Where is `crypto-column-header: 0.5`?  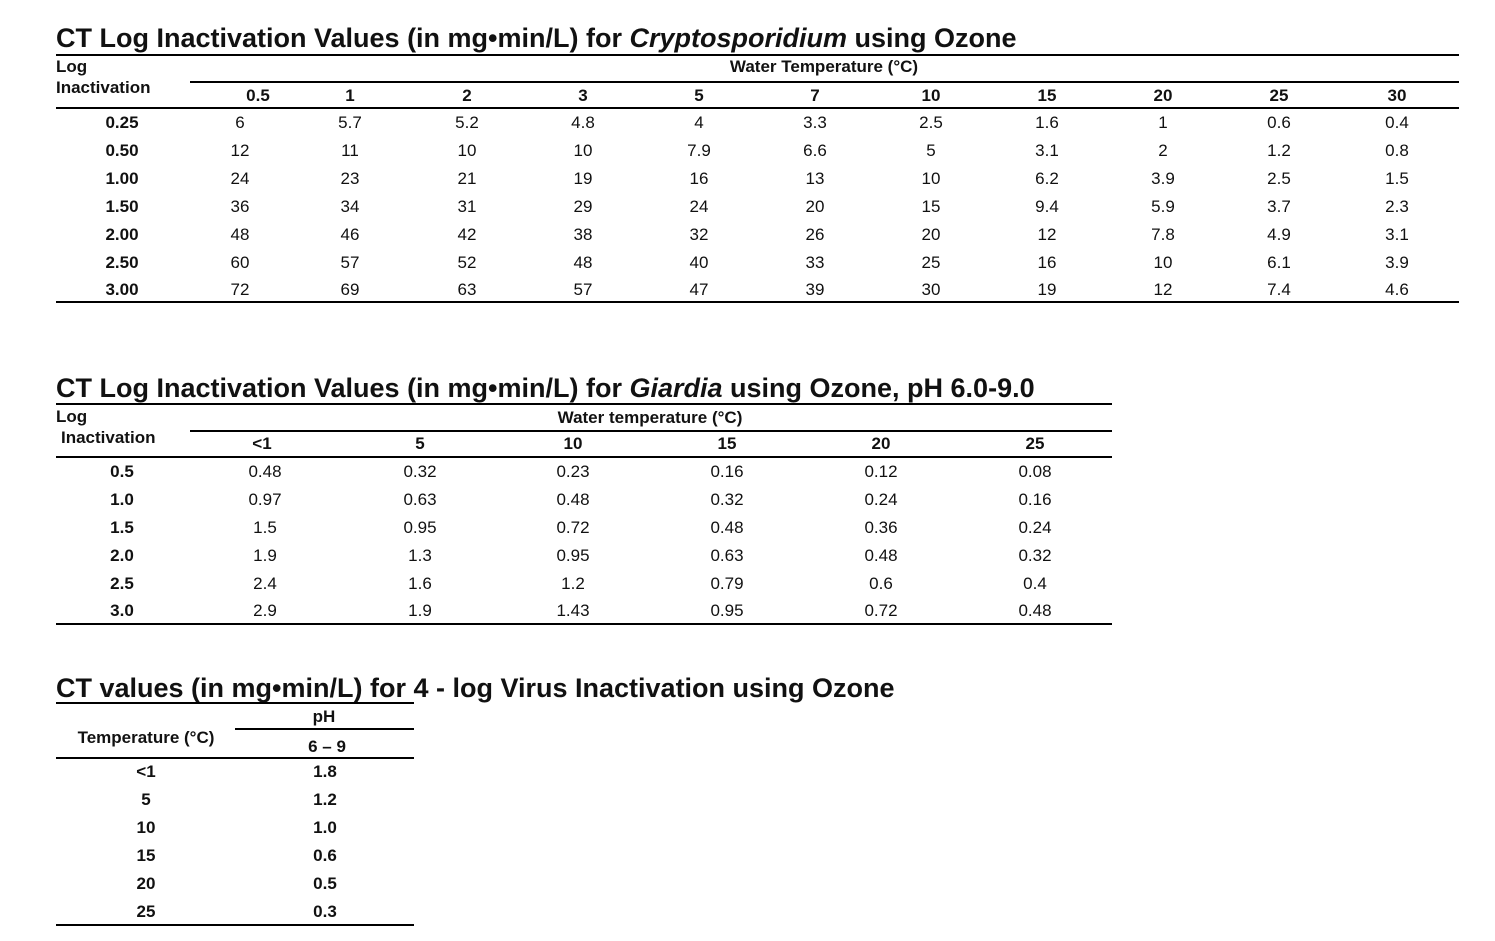
crypto-column-header: 0.5 is located at coordinates (258, 95).